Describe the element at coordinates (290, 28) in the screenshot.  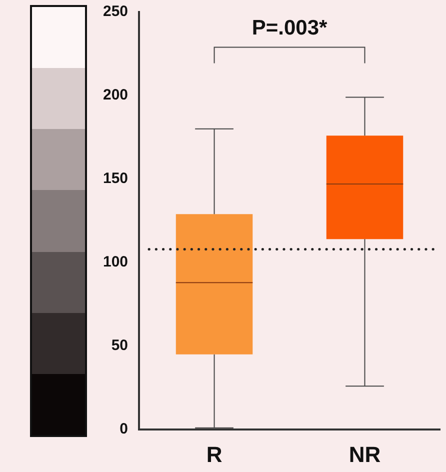
I see `annotation: P=.003*` at that location.